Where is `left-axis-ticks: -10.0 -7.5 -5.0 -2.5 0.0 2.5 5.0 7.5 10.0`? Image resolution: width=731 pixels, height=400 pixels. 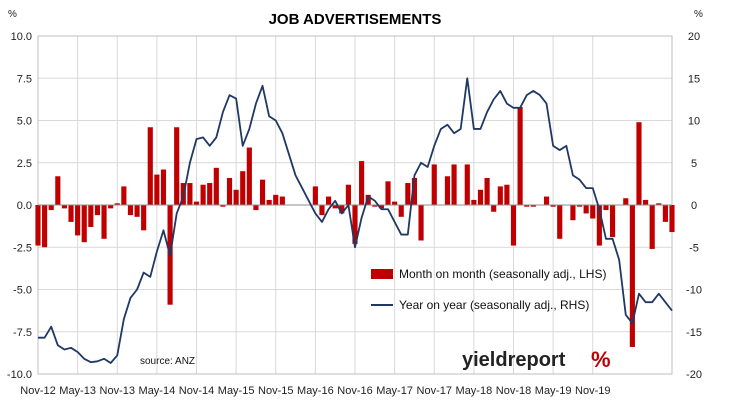
left-axis-ticks: -10.0 -7.5 -5.0 -2.5 0.0 2.5 5.0 7.5 10.0 is located at coordinates (19, 206).